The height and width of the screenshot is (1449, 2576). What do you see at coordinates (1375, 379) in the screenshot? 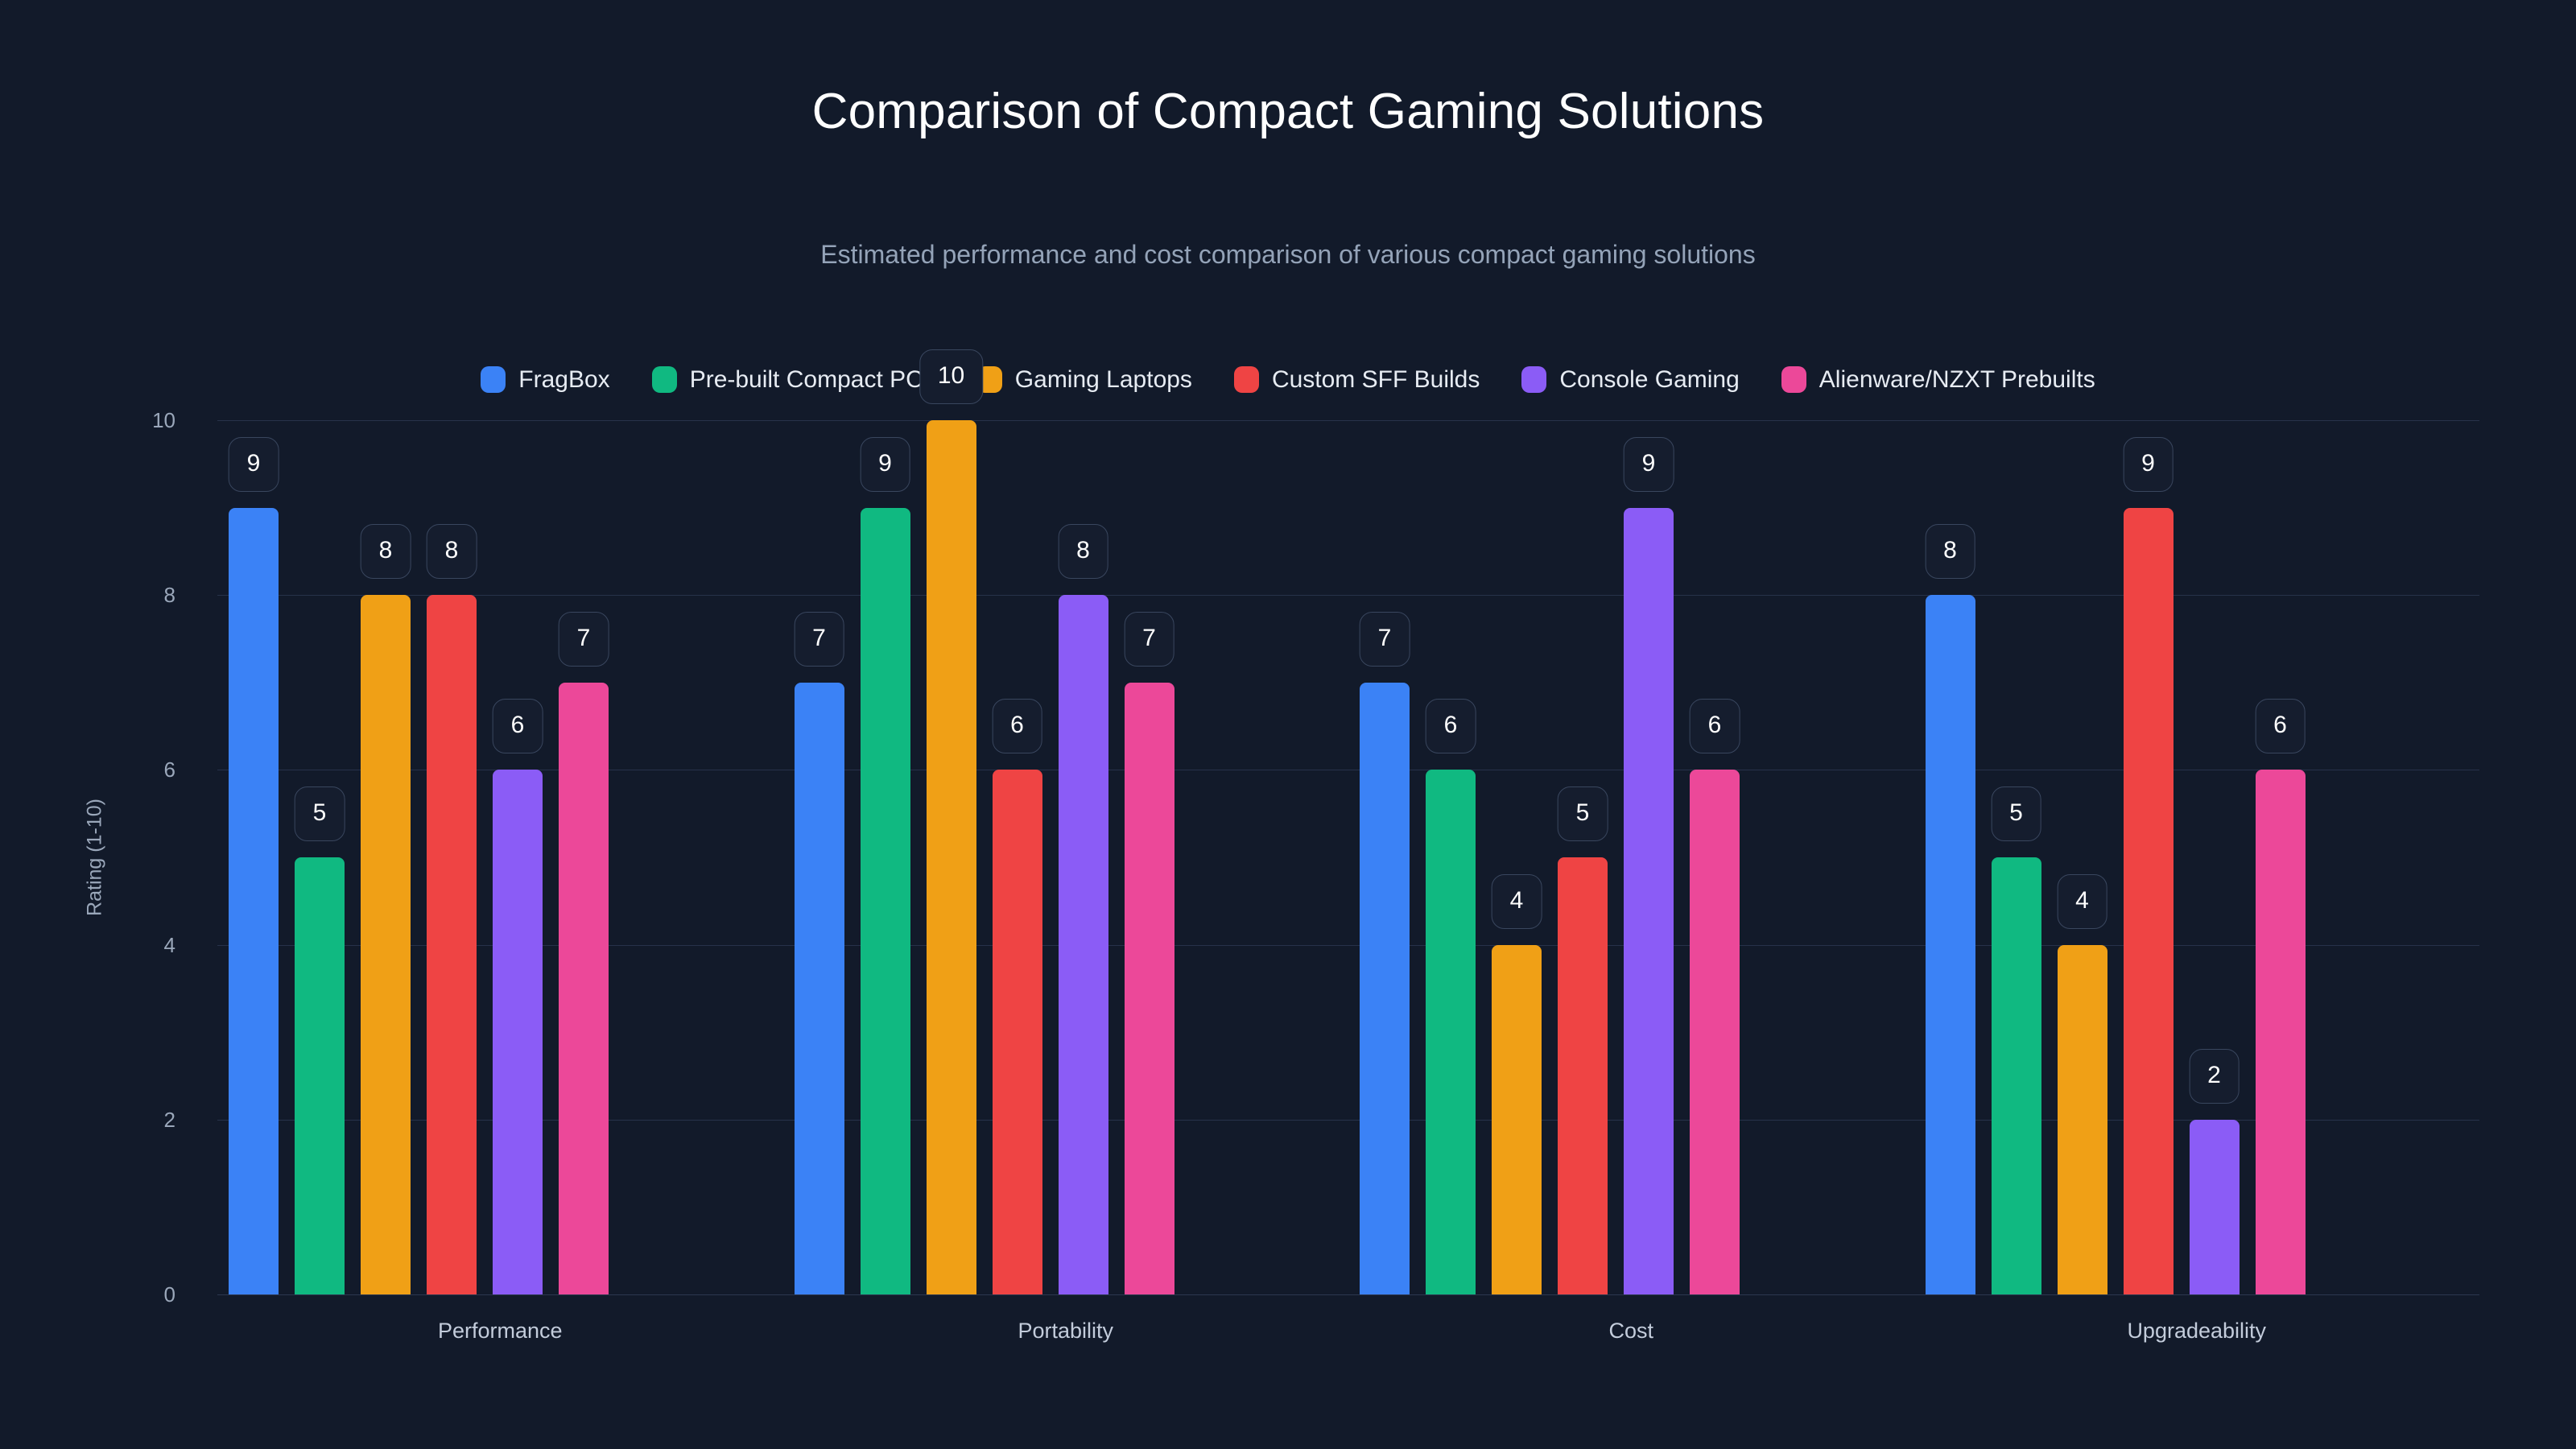
I see `legend-item-label: Custom SFF Builds` at bounding box center [1375, 379].